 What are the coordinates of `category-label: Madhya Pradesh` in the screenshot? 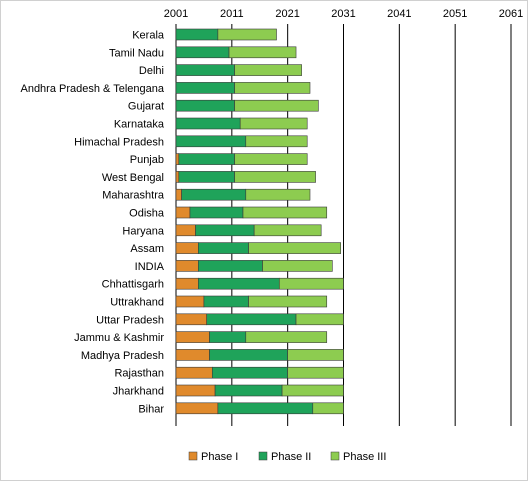 It's located at (122, 356).